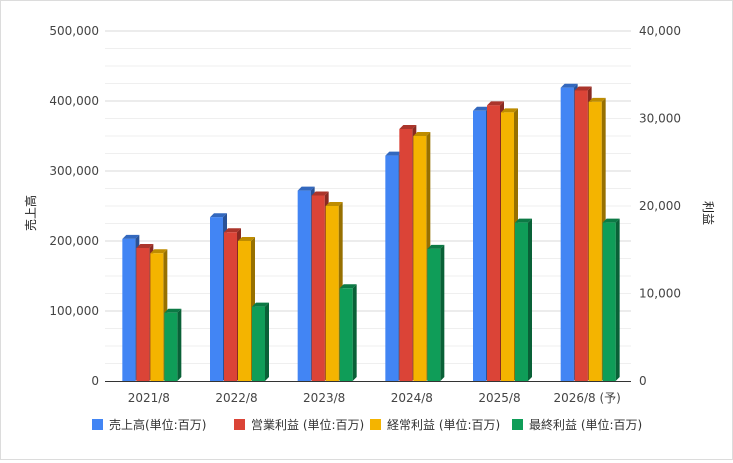 The width and height of the screenshot is (733, 463). Describe the element at coordinates (586, 398) in the screenshot. I see `x-tick-label: 2026/8 (予)` at that location.